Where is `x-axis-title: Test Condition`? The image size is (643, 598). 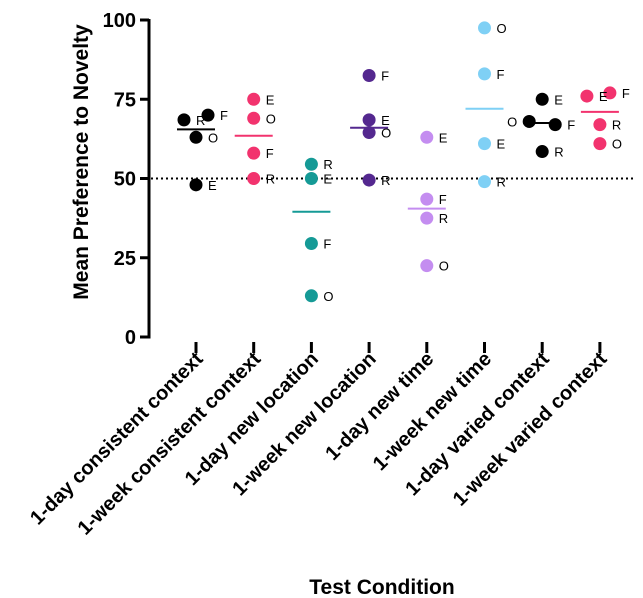
x-axis-title: Test Condition is located at coordinates (381, 587).